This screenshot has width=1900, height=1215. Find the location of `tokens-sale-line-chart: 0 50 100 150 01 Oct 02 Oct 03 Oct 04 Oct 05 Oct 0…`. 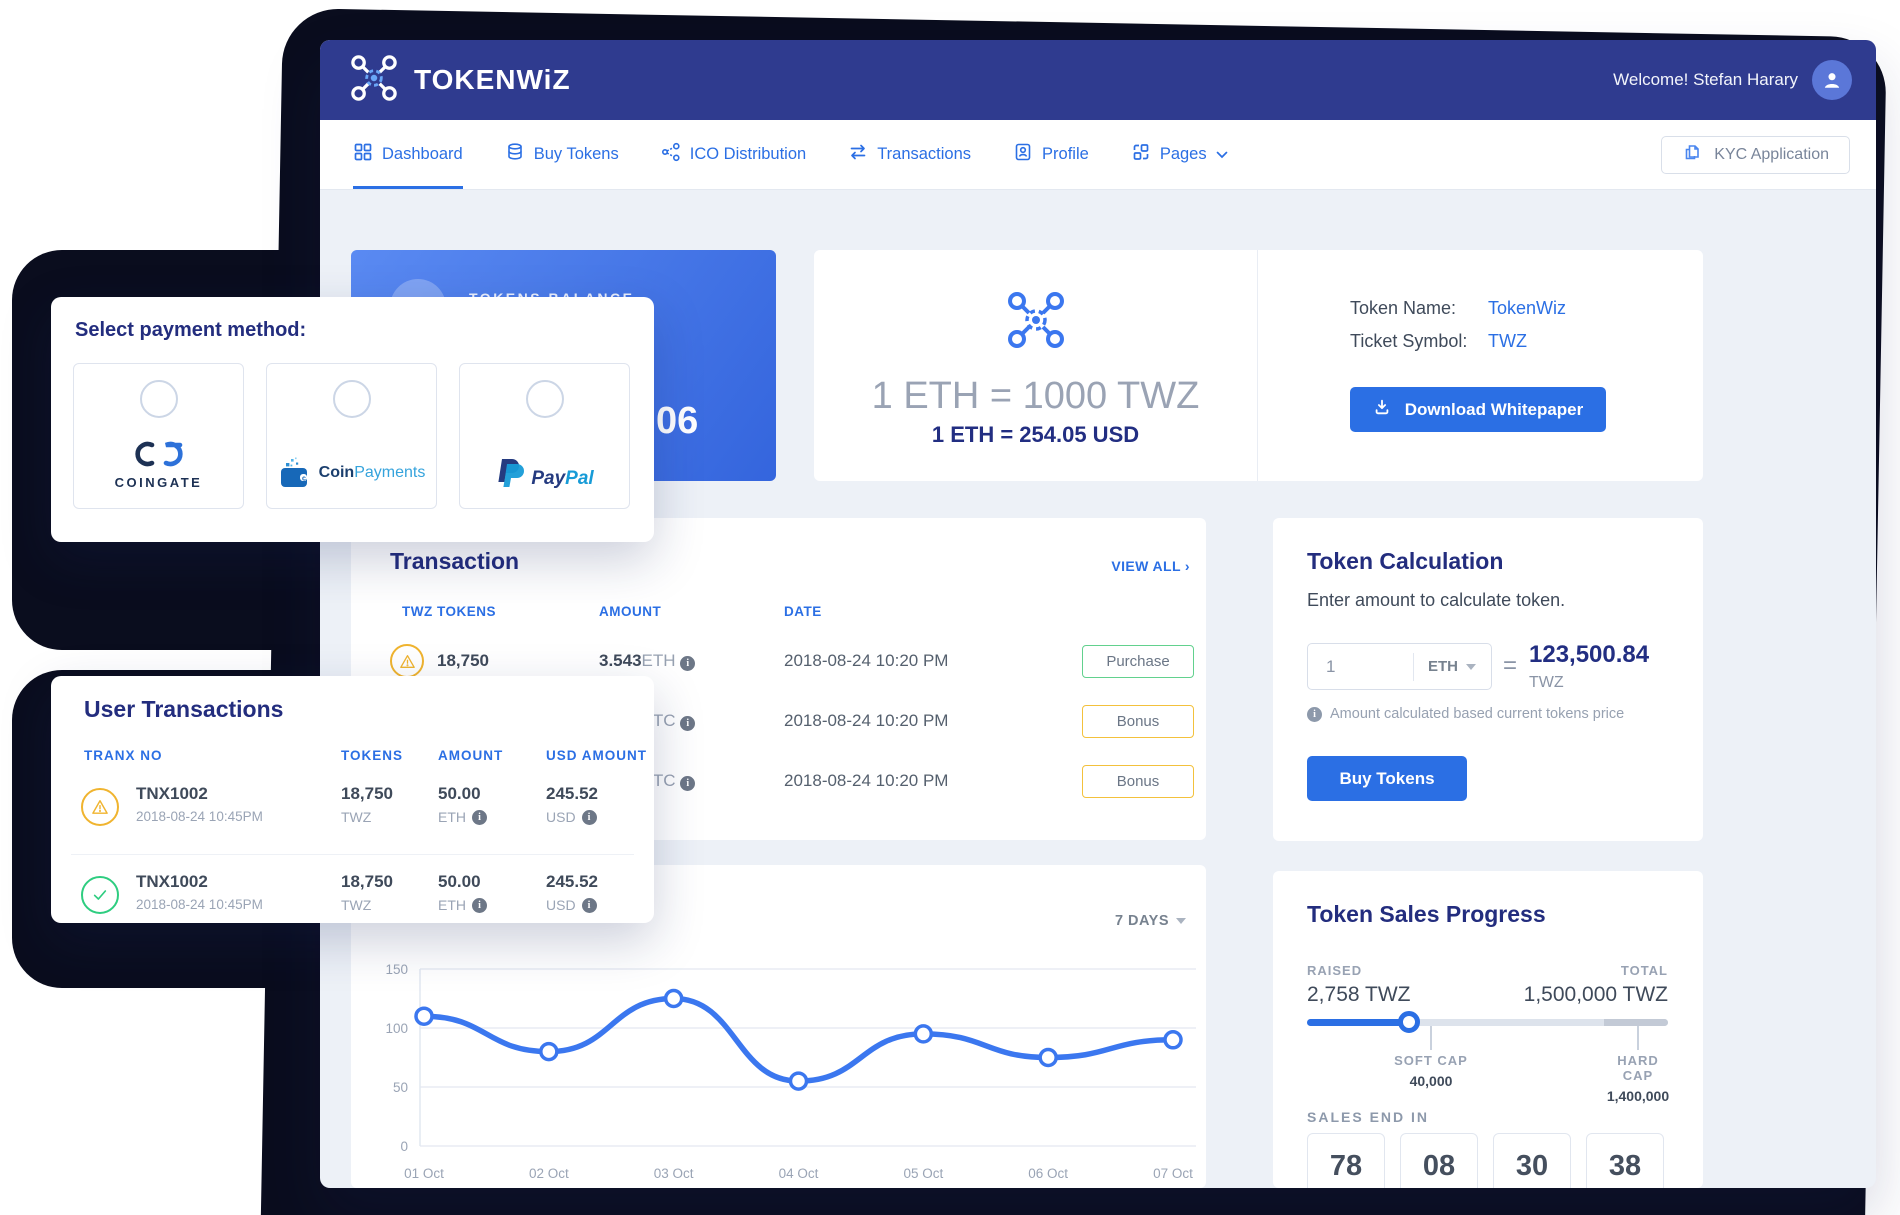

tokens-sale-line-chart: 0 50 100 150 01 Oct 02 Oct 03 Oct 04 Oct 05 Oct 0… is located at coordinates (790, 1071).